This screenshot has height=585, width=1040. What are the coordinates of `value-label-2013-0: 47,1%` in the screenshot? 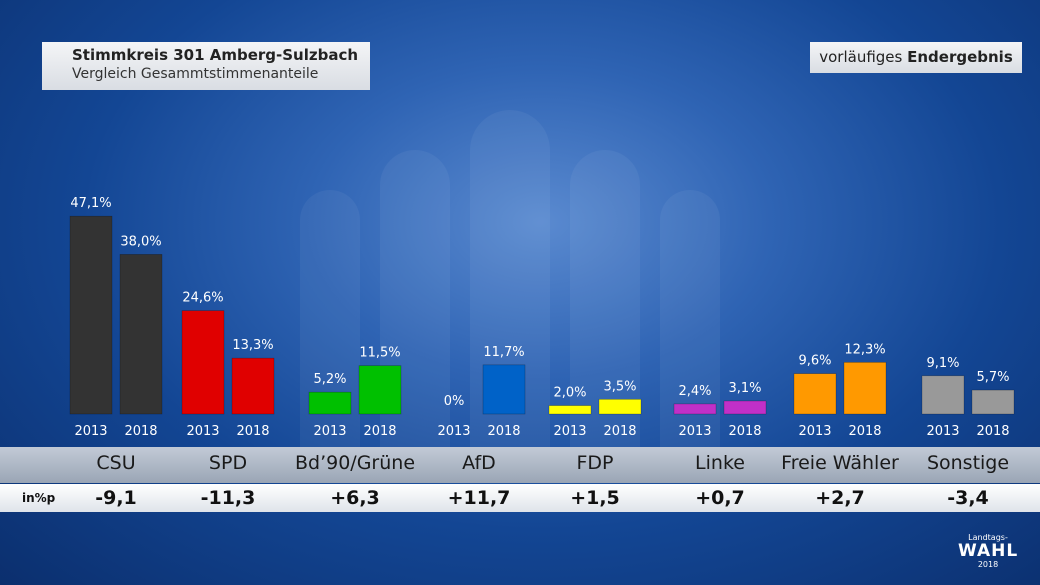 It's located at (90, 203).